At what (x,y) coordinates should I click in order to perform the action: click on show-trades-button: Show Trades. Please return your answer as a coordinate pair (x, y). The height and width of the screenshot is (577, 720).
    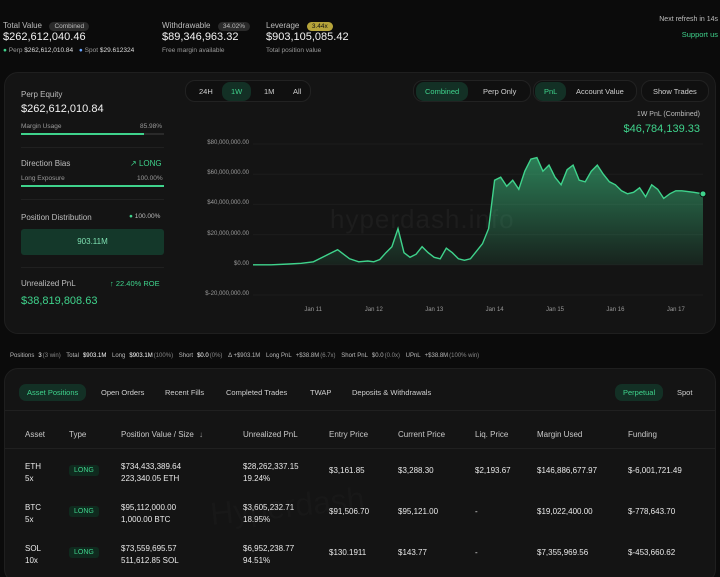
    Looking at the image, I should click on (675, 91).